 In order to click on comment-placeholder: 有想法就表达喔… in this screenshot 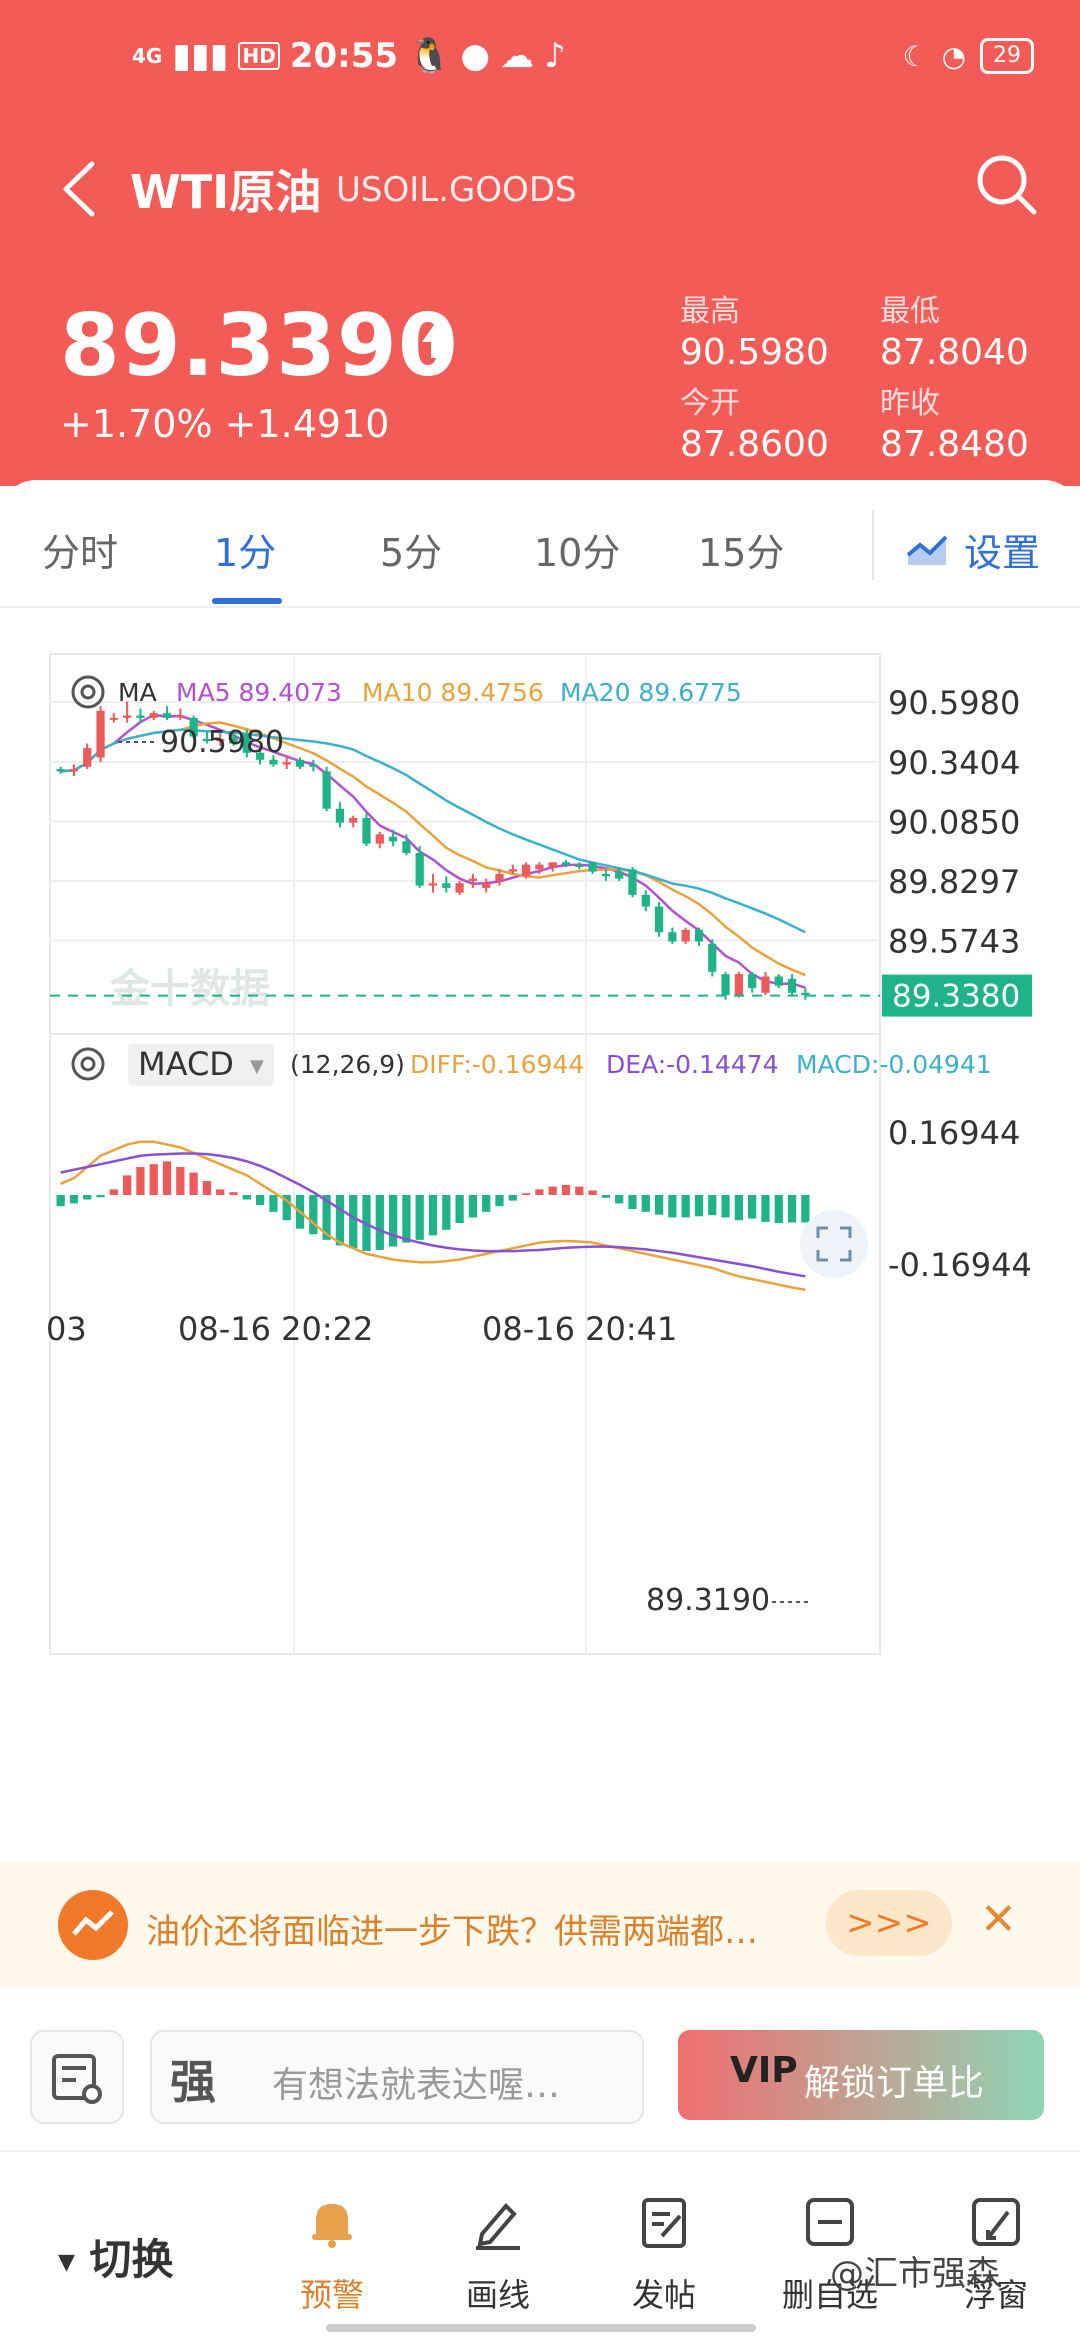, I will do `click(416, 2085)`.